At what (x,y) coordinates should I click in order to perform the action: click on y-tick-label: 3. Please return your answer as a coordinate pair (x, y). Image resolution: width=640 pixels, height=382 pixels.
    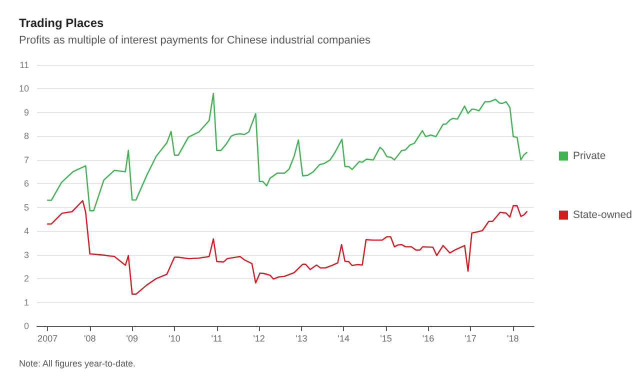
    Looking at the image, I should click on (26, 255).